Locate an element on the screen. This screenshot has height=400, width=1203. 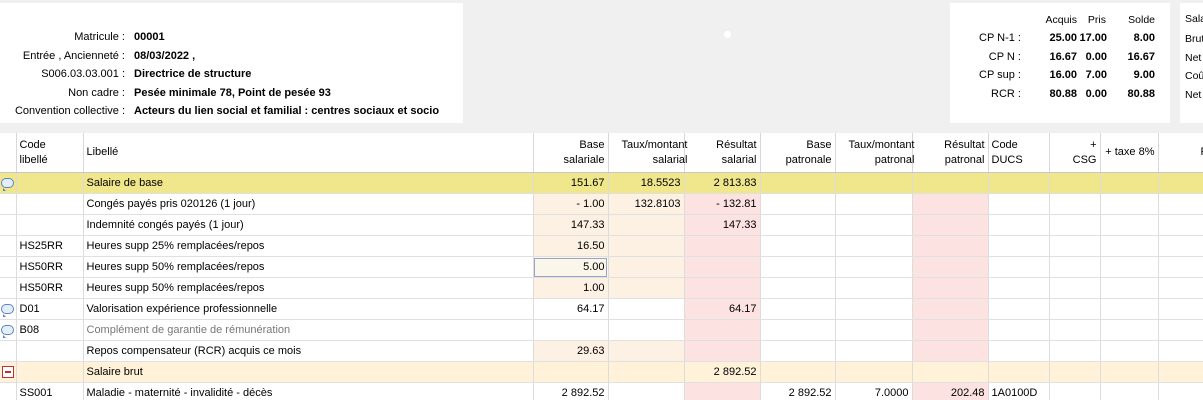
col-taxe: + taxe 8% is located at coordinates (1129, 153).